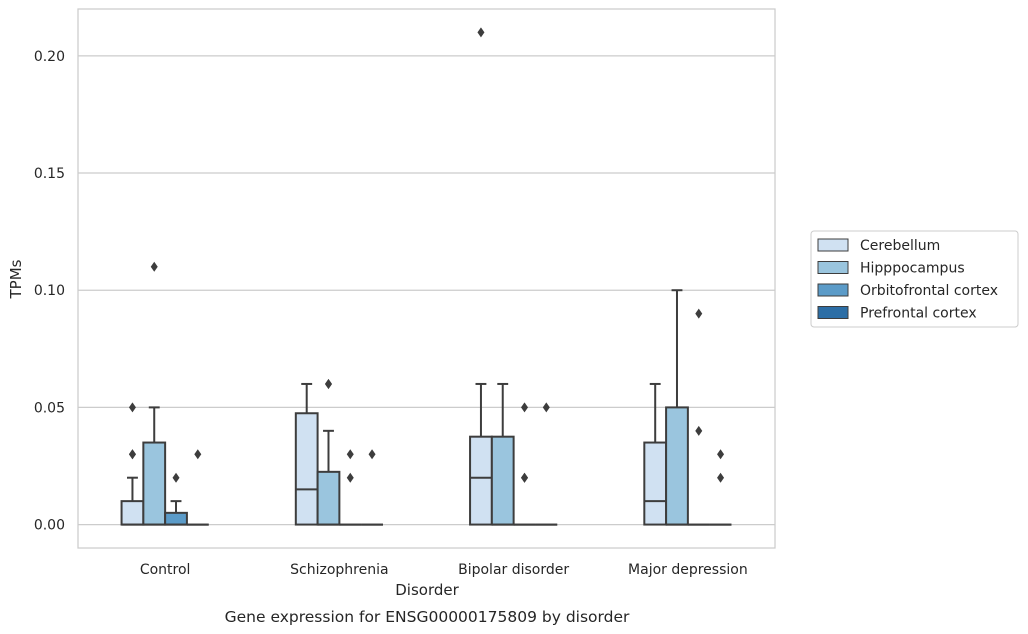 Image resolution: width=1028 pixels, height=634 pixels. I want to click on x-tick-label: Schizophrenia, so click(339, 570).